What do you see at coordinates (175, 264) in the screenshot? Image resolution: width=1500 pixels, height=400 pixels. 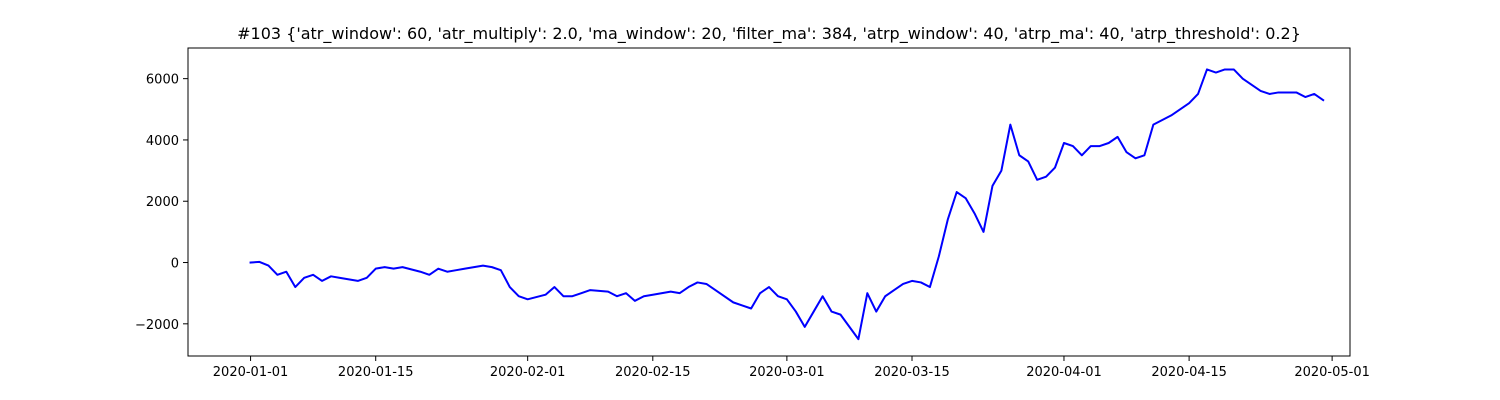 I see `y-tick-label: 0` at bounding box center [175, 264].